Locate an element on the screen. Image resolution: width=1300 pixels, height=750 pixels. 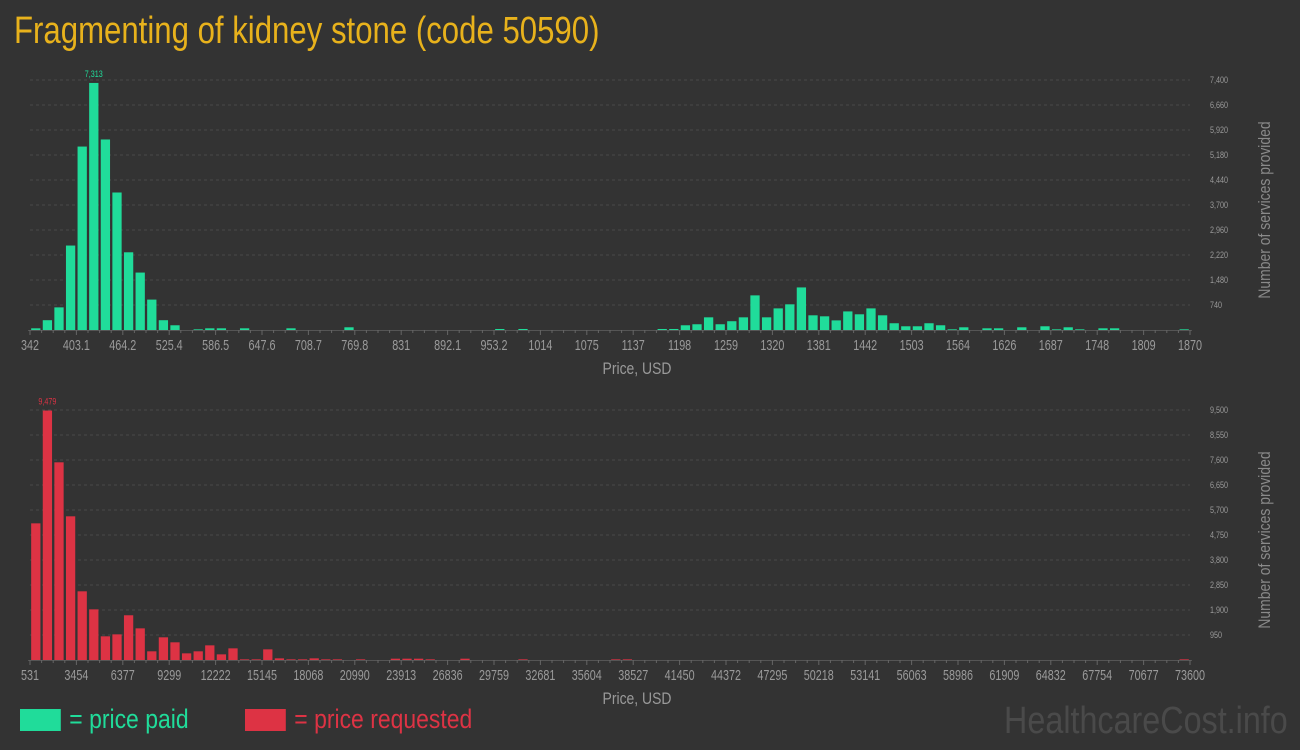
x-tick-label: 61909 is located at coordinates (1004, 674).